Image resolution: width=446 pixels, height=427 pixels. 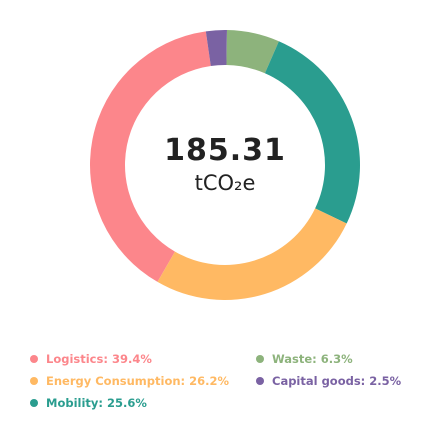 I want to click on legend-dot-energy-consumption, so click(x=34, y=381).